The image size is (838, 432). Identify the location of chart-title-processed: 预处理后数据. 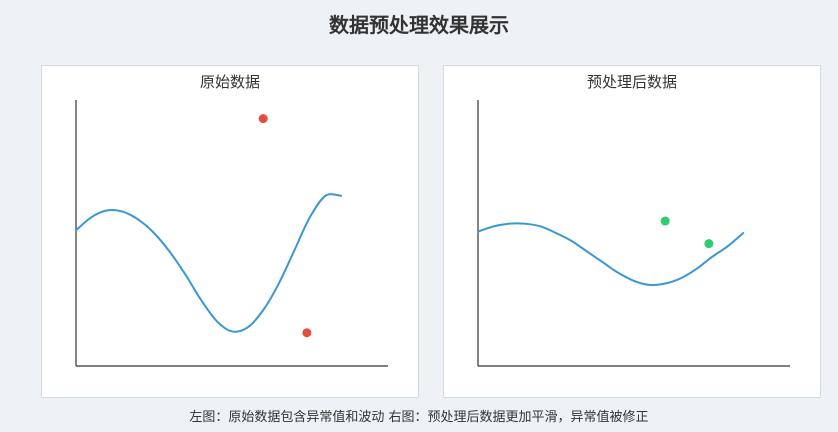
(631, 82).